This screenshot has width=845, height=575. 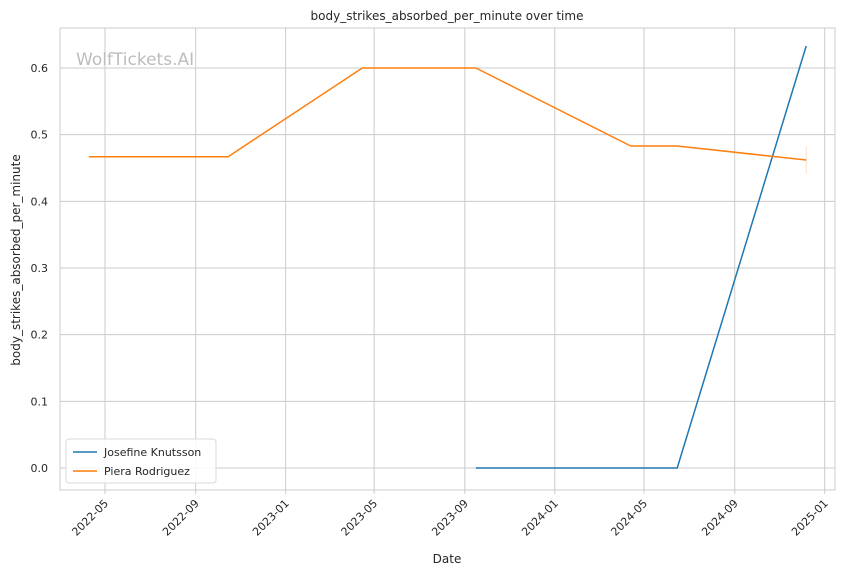 What do you see at coordinates (360, 518) in the screenshot?
I see `x-tick-label: 2023-05` at bounding box center [360, 518].